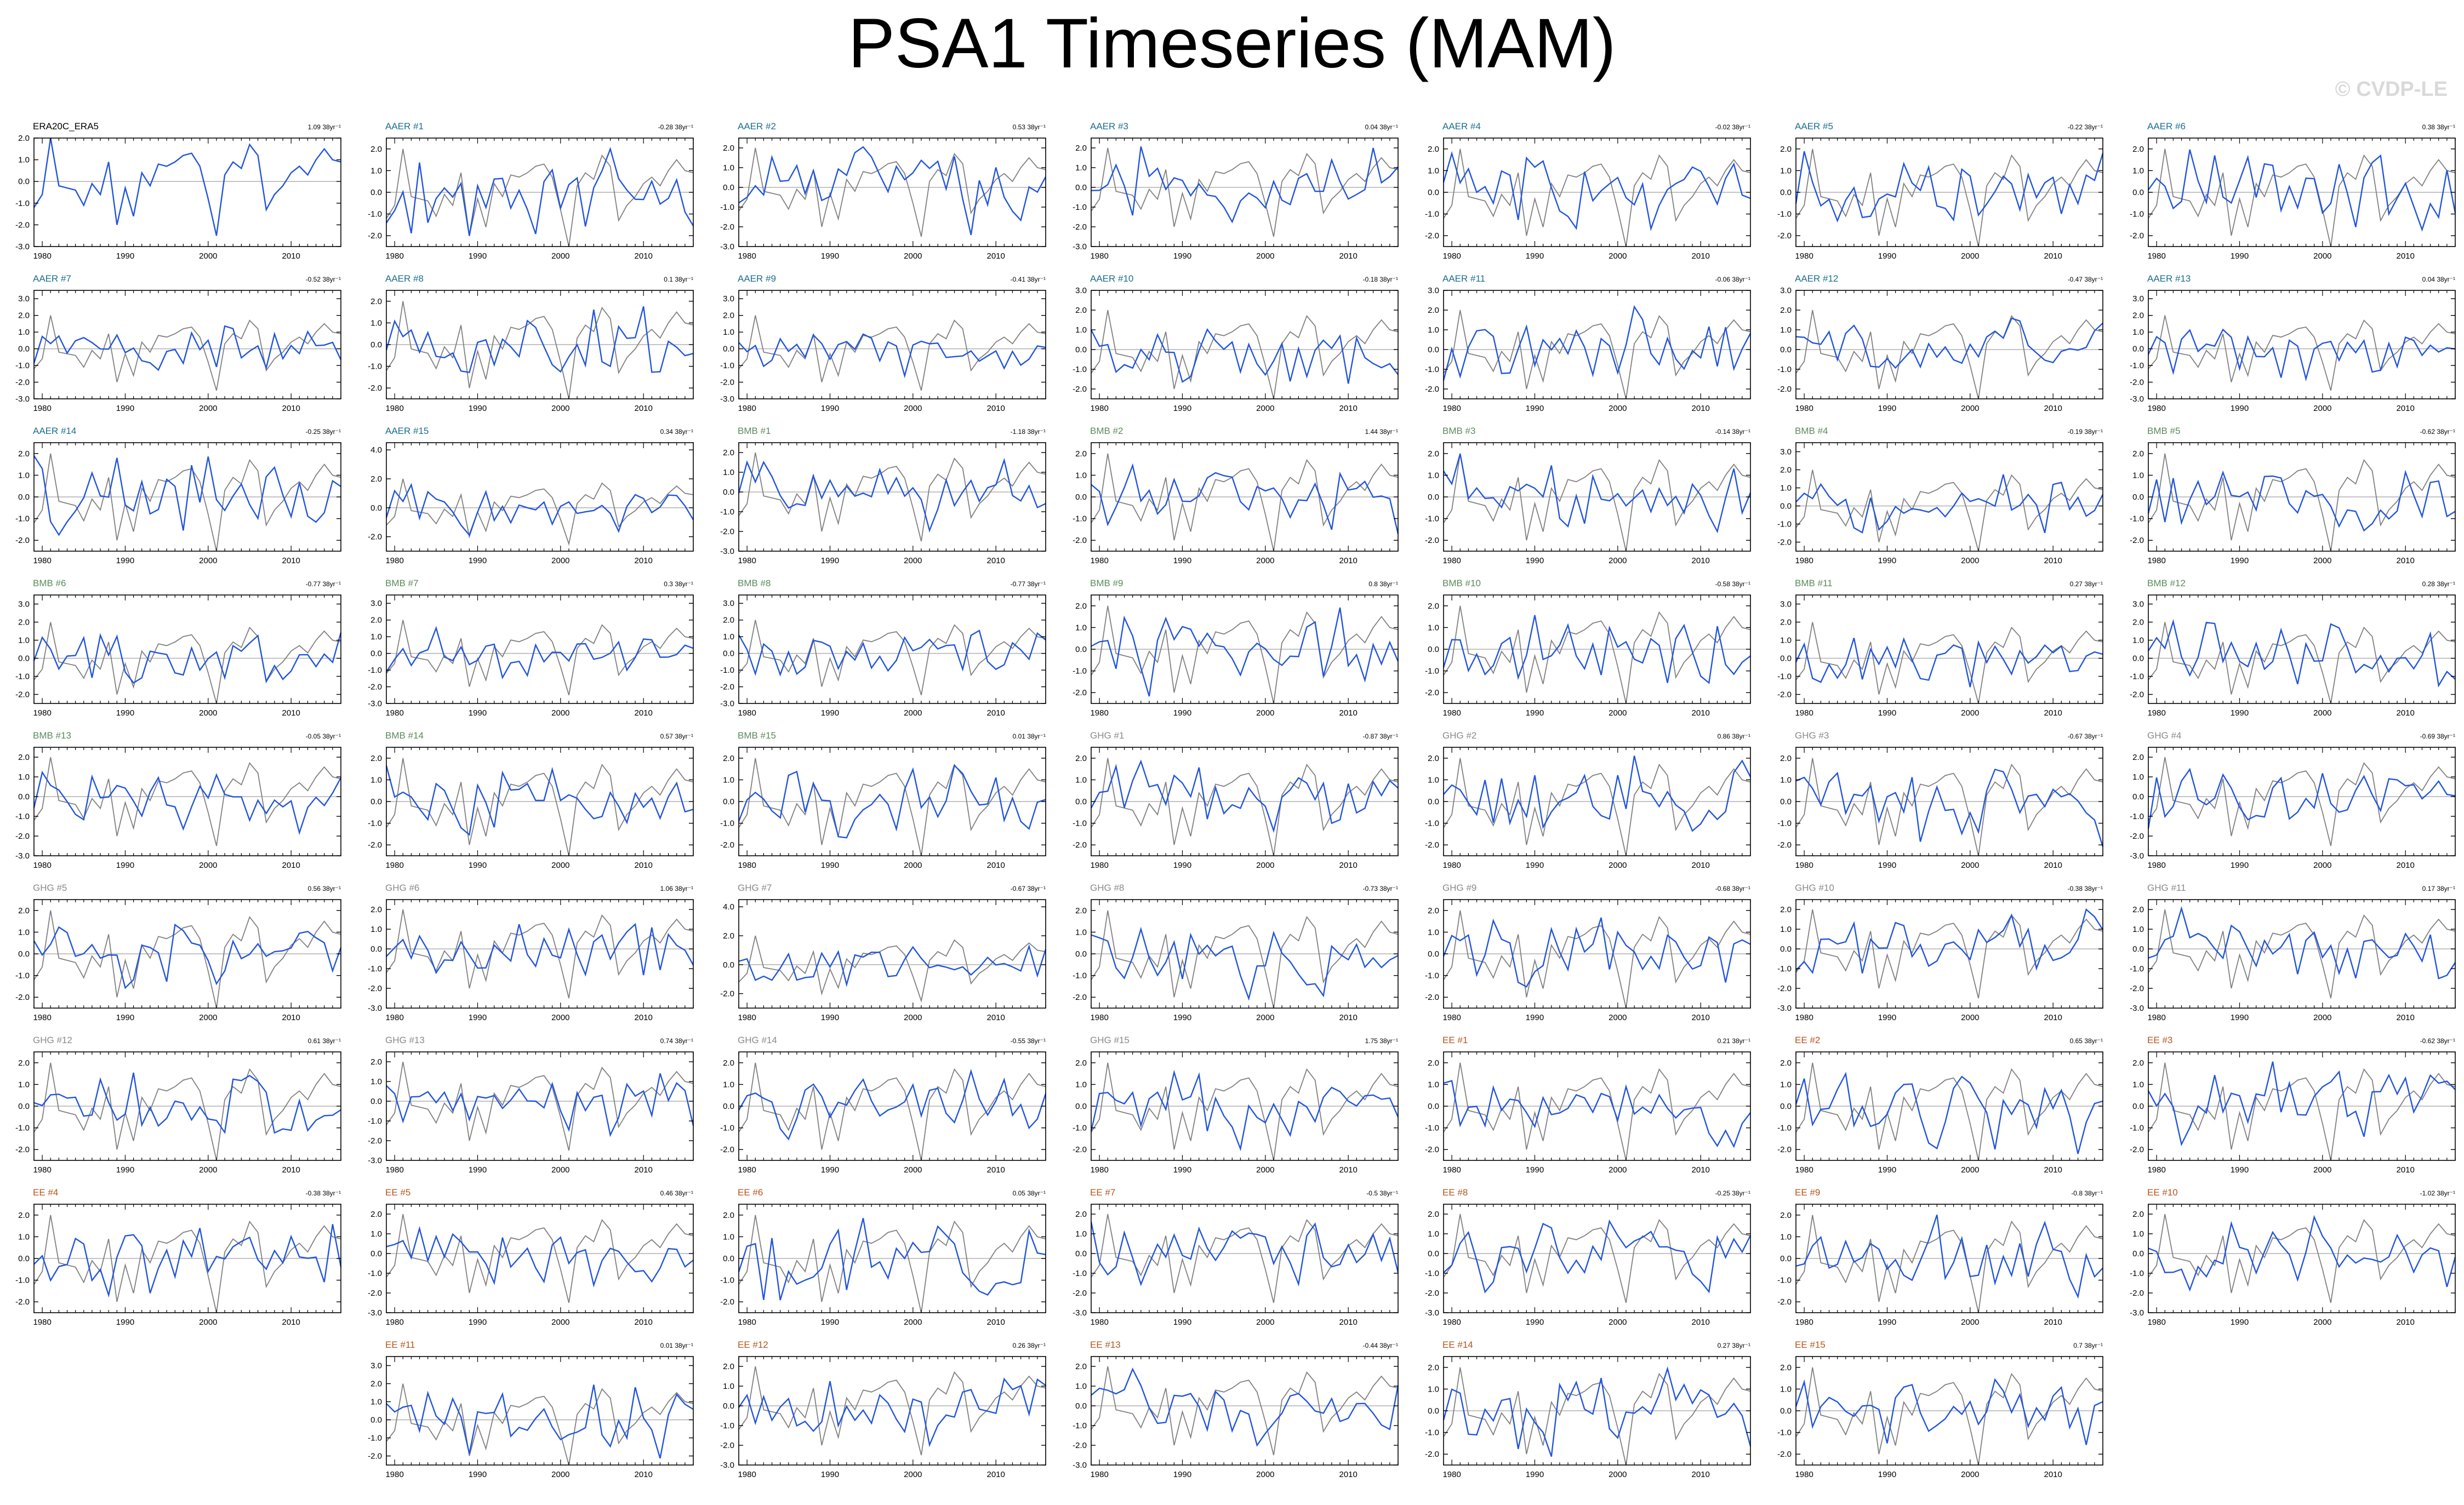  What do you see at coordinates (49, 583) in the screenshot?
I see `panel-label: BMB #6` at bounding box center [49, 583].